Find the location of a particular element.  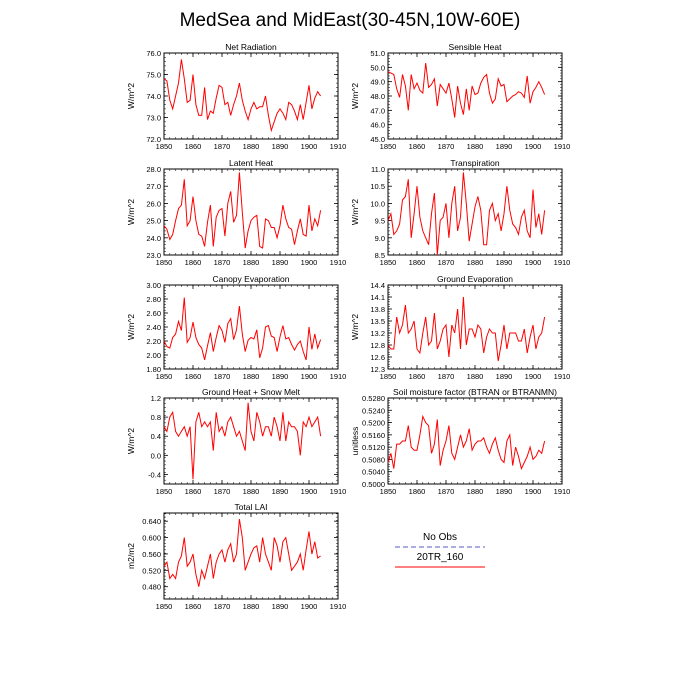

y-tick-label: 0.640 is located at coordinates (151, 521).